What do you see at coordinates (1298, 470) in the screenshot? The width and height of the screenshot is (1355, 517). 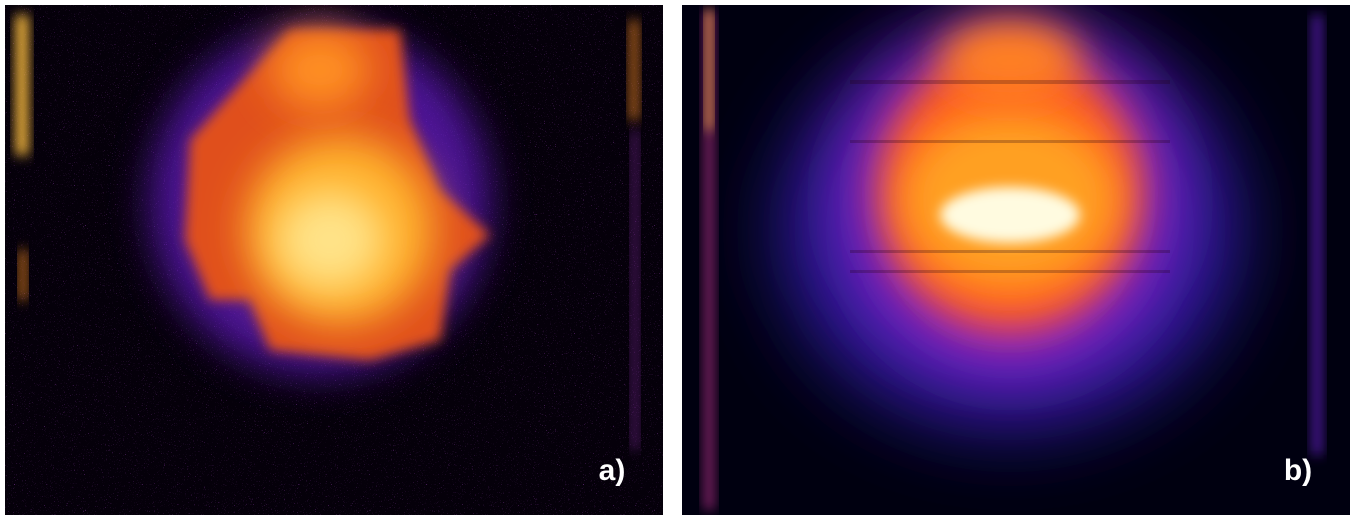 I see `panel-label: b)` at bounding box center [1298, 470].